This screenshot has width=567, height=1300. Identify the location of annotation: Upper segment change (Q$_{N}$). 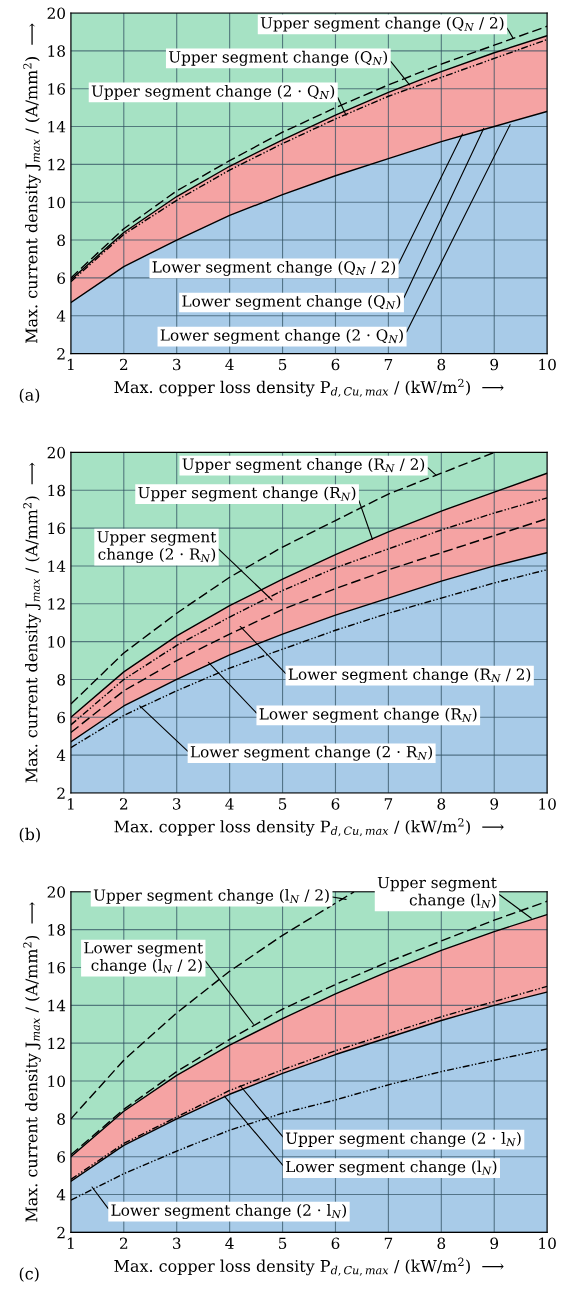
(278, 58).